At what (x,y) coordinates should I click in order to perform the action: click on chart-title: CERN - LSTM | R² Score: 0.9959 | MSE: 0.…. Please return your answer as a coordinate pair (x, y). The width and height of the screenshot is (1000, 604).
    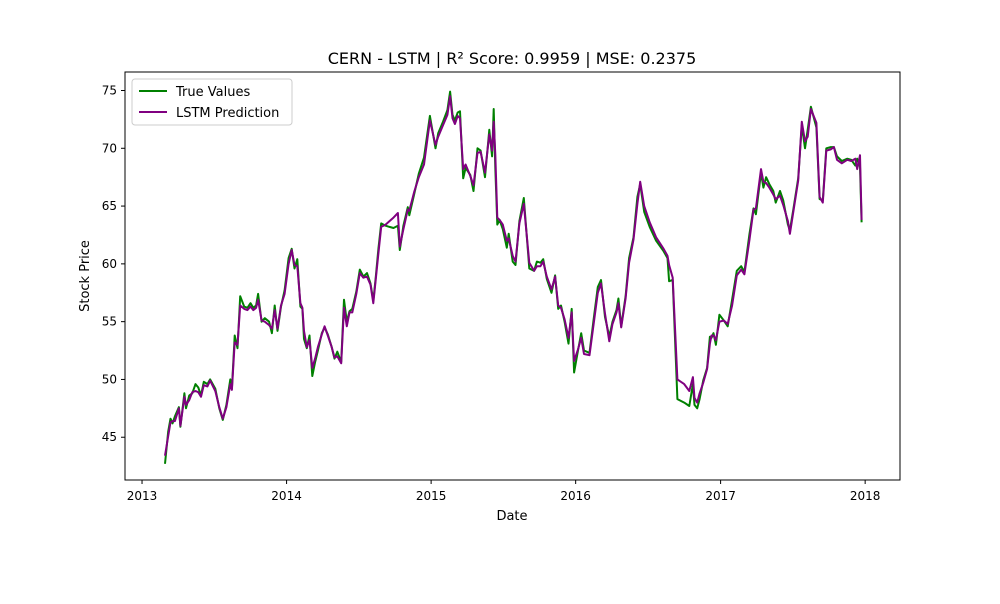
    Looking at the image, I should click on (512, 58).